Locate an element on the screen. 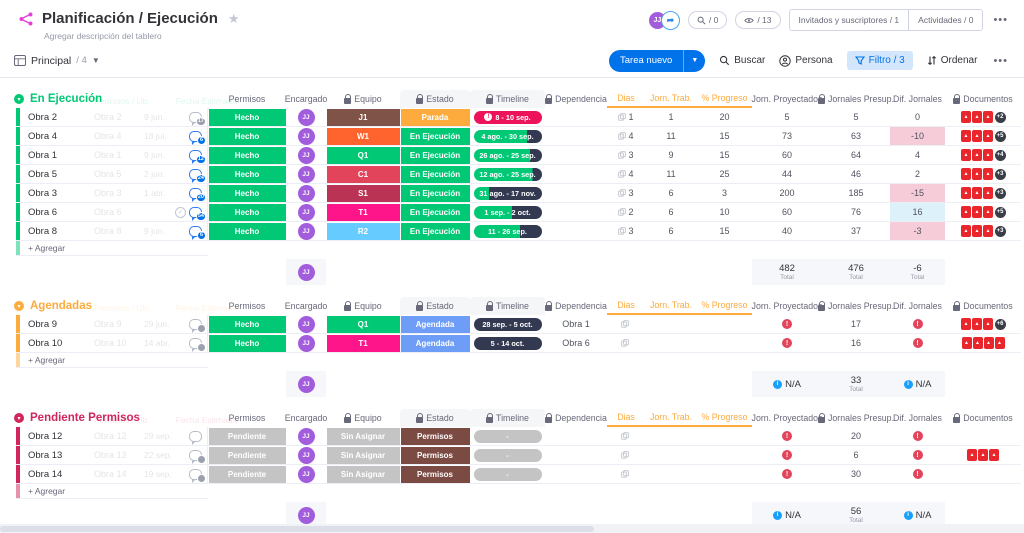 The width and height of the screenshot is (1024, 533). equipo-cell: Sin Asignar is located at coordinates (363, 455).